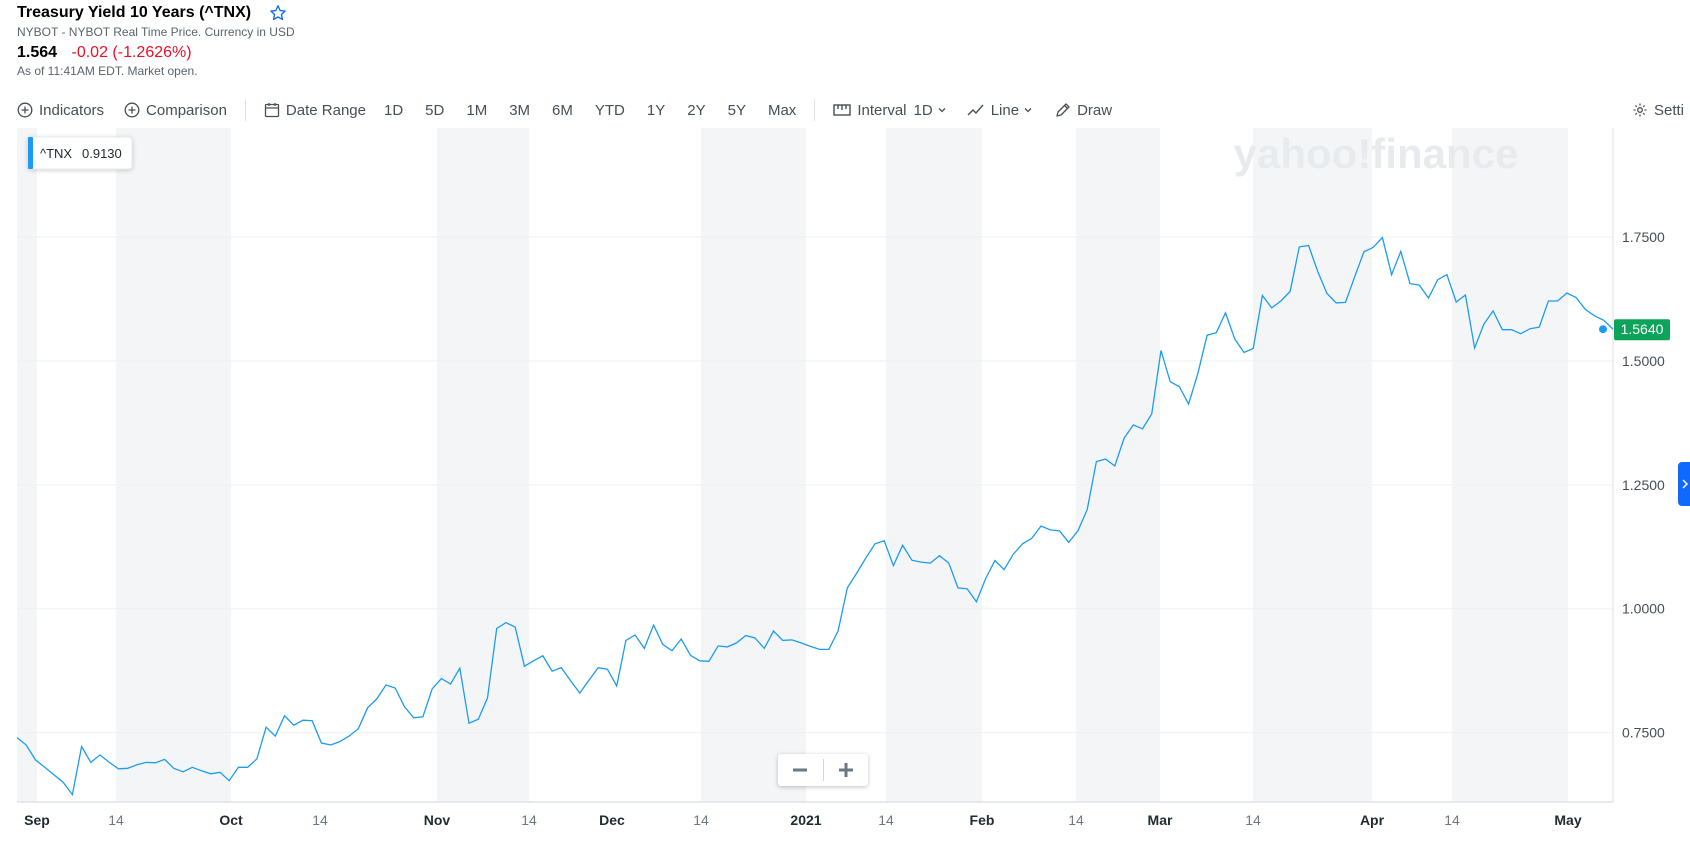 The height and width of the screenshot is (851, 1690). I want to click on last-price-label: 1.5640, so click(1642, 329).